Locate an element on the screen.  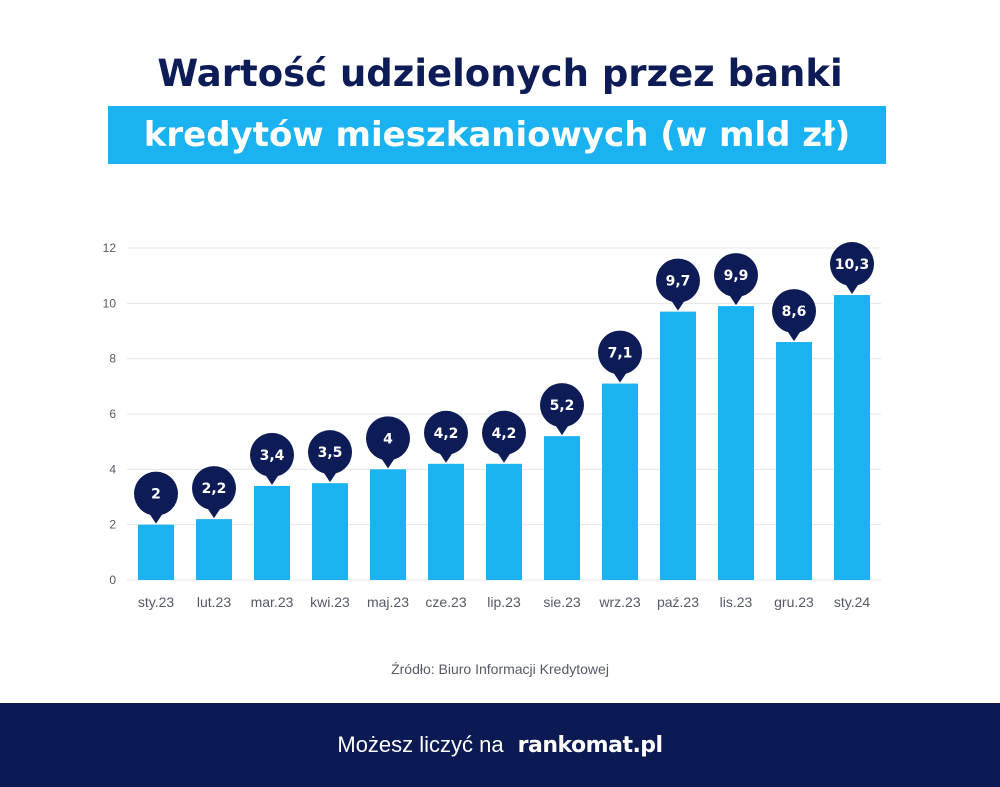
data-label: 3,4 is located at coordinates (272, 456).